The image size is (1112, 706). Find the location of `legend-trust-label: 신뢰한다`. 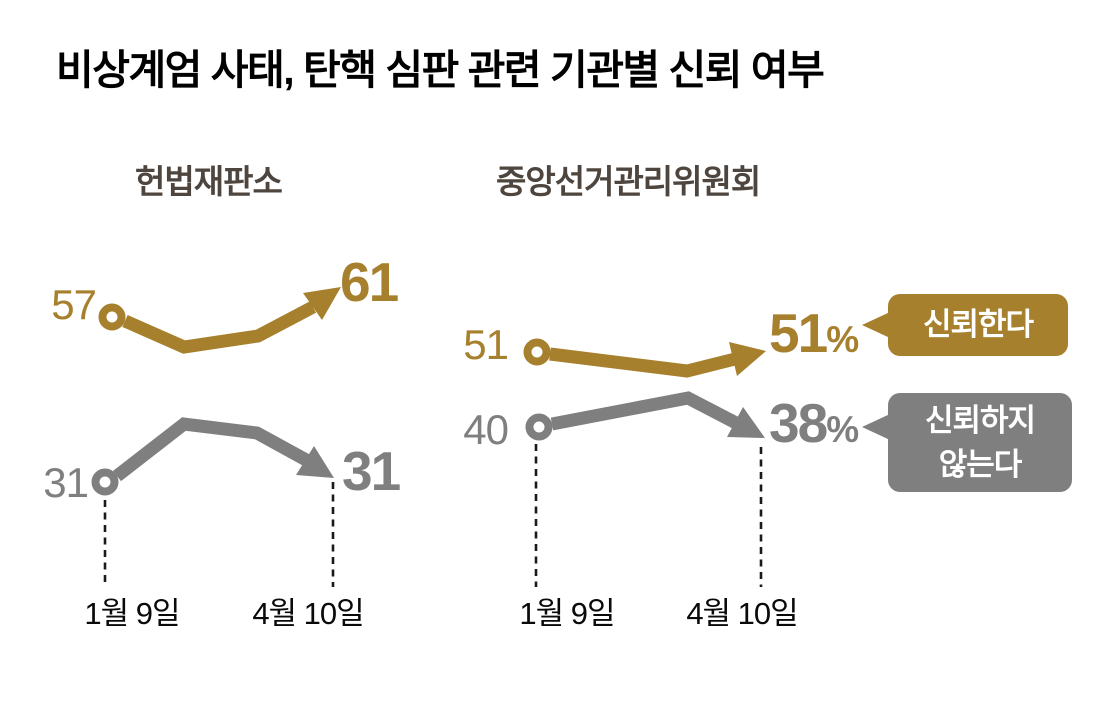

legend-trust-label: 신뢰한다 is located at coordinates (978, 325).